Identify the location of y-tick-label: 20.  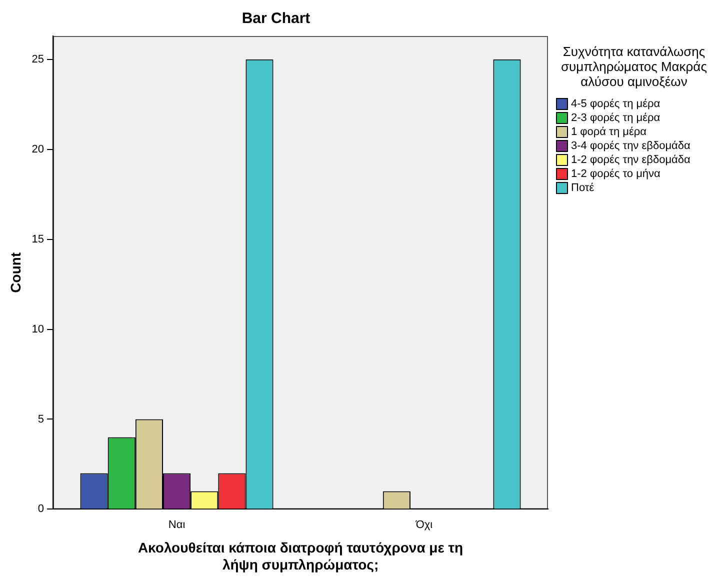
(38, 149).